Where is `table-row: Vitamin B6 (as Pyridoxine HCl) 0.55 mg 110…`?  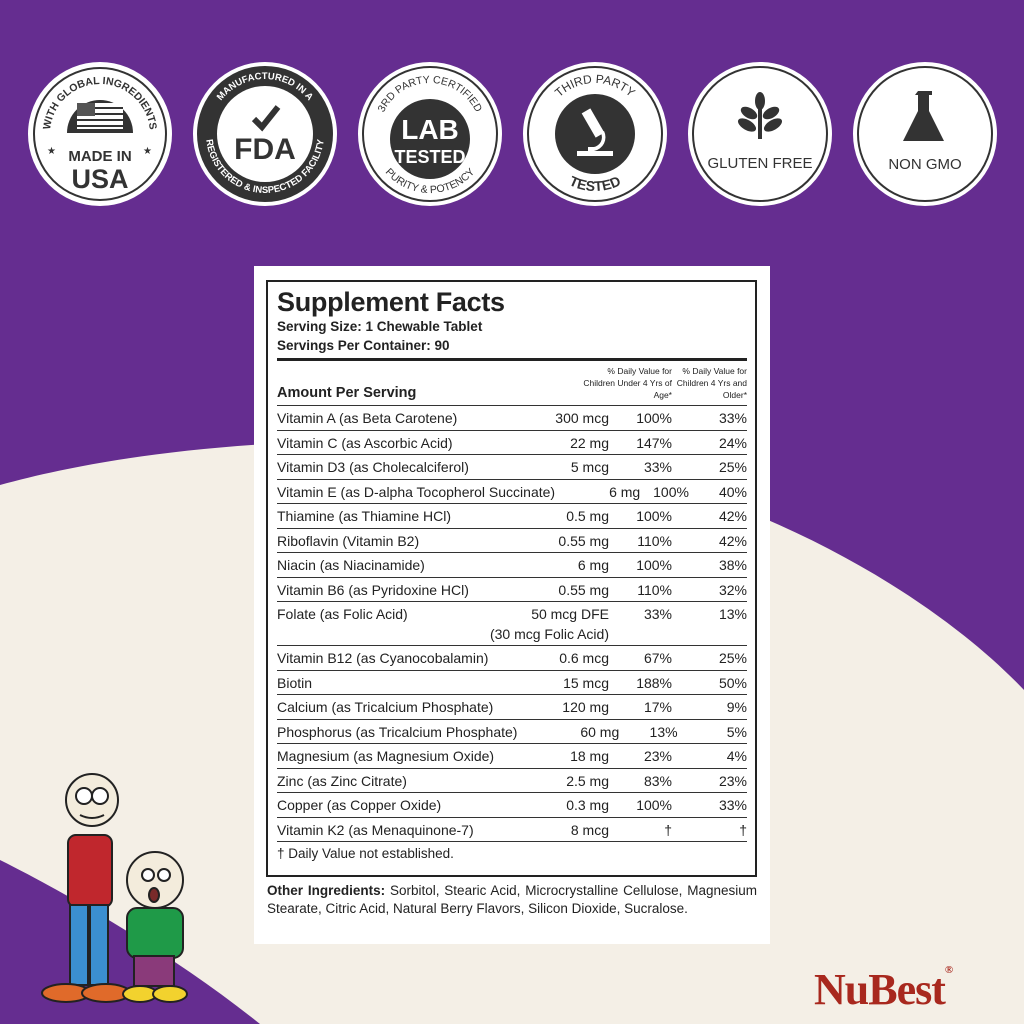
table-row: Vitamin B6 (as Pyridoxine HCl) 0.55 mg 110… is located at coordinates (512, 589).